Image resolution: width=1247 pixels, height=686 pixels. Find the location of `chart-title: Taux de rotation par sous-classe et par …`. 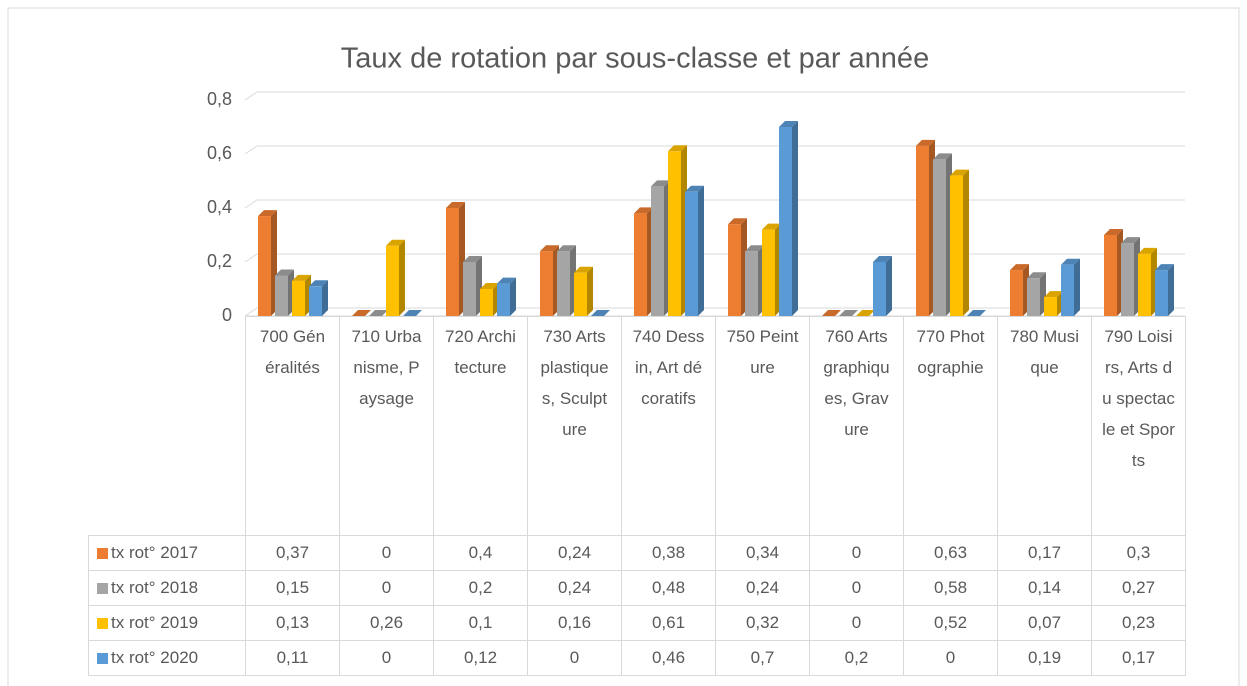

chart-title: Taux de rotation par sous-classe et par … is located at coordinates (635, 59).